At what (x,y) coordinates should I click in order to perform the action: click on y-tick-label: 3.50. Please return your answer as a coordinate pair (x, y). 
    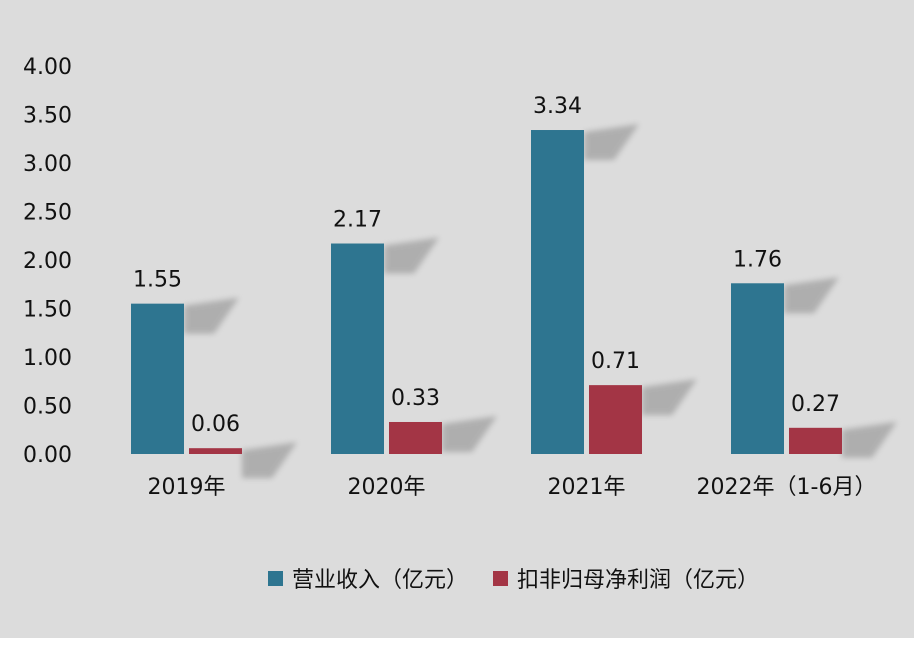
    Looking at the image, I should click on (47, 116).